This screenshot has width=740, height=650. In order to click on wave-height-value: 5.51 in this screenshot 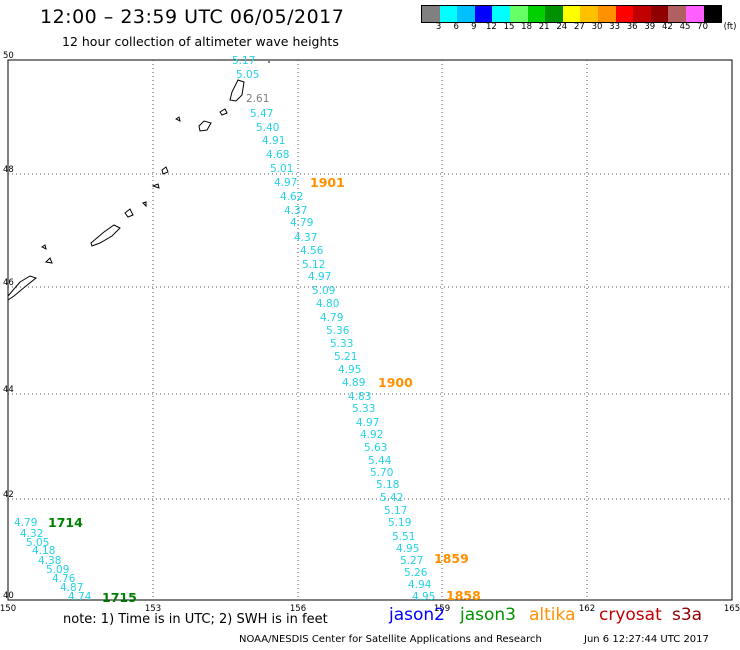, I will do `click(403, 537)`.